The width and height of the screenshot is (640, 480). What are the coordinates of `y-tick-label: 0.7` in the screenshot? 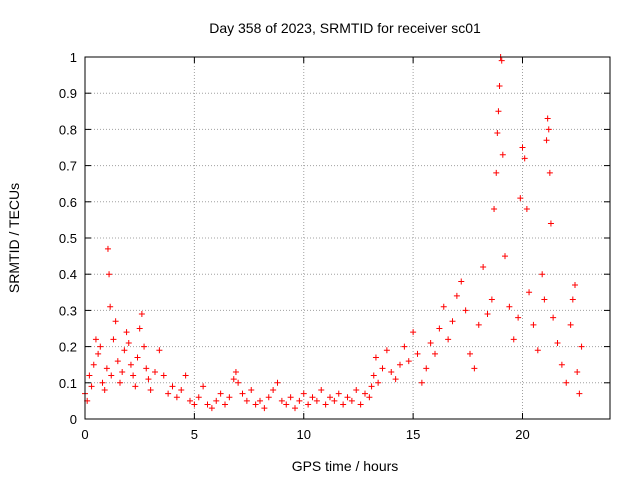 It's located at (68, 166).